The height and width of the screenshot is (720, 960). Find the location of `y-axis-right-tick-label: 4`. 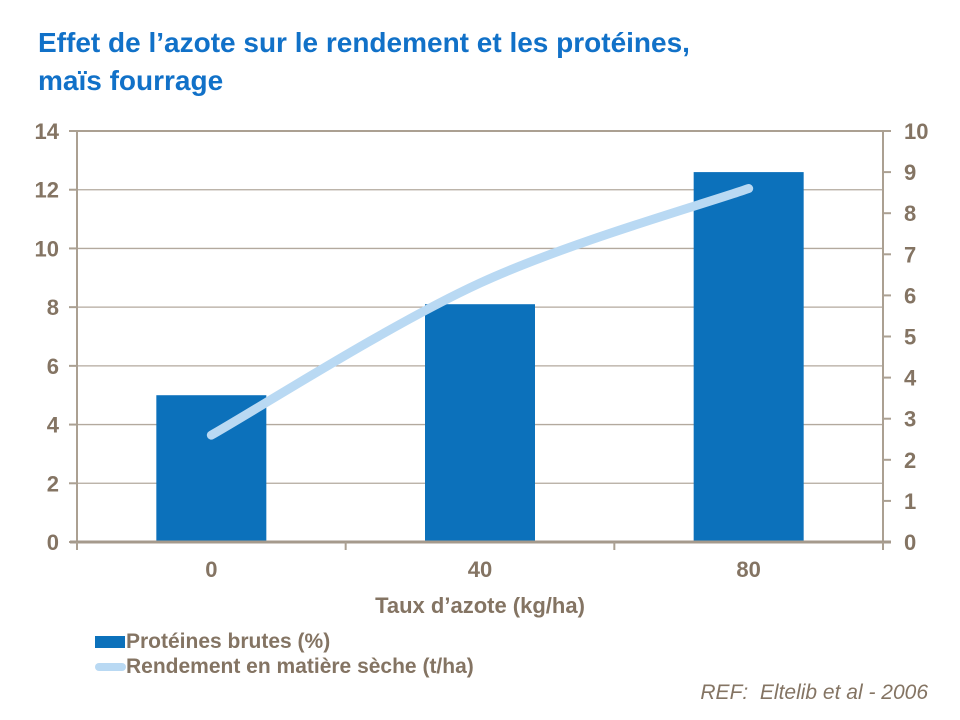

y-axis-right-tick-label: 4 is located at coordinates (910, 378).